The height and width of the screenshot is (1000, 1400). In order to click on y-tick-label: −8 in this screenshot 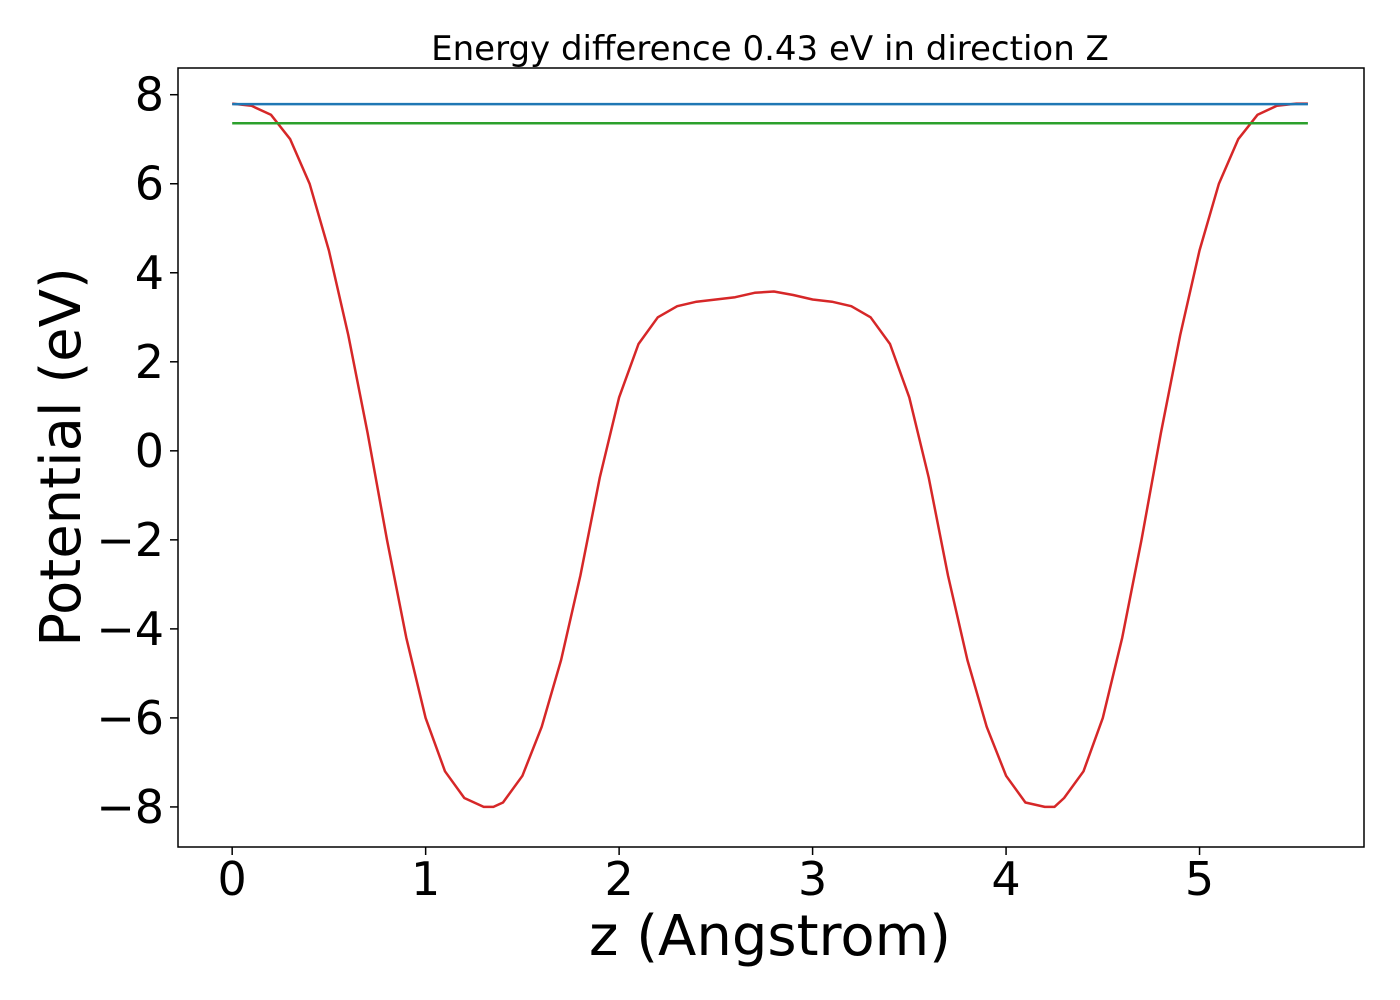, I will do `click(130, 807)`.